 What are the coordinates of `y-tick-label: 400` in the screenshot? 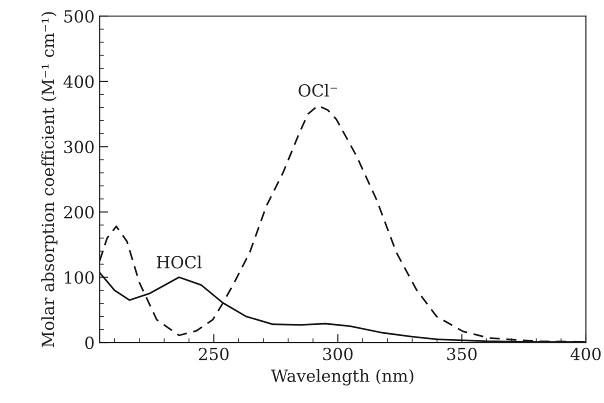 It's located at (79, 81).